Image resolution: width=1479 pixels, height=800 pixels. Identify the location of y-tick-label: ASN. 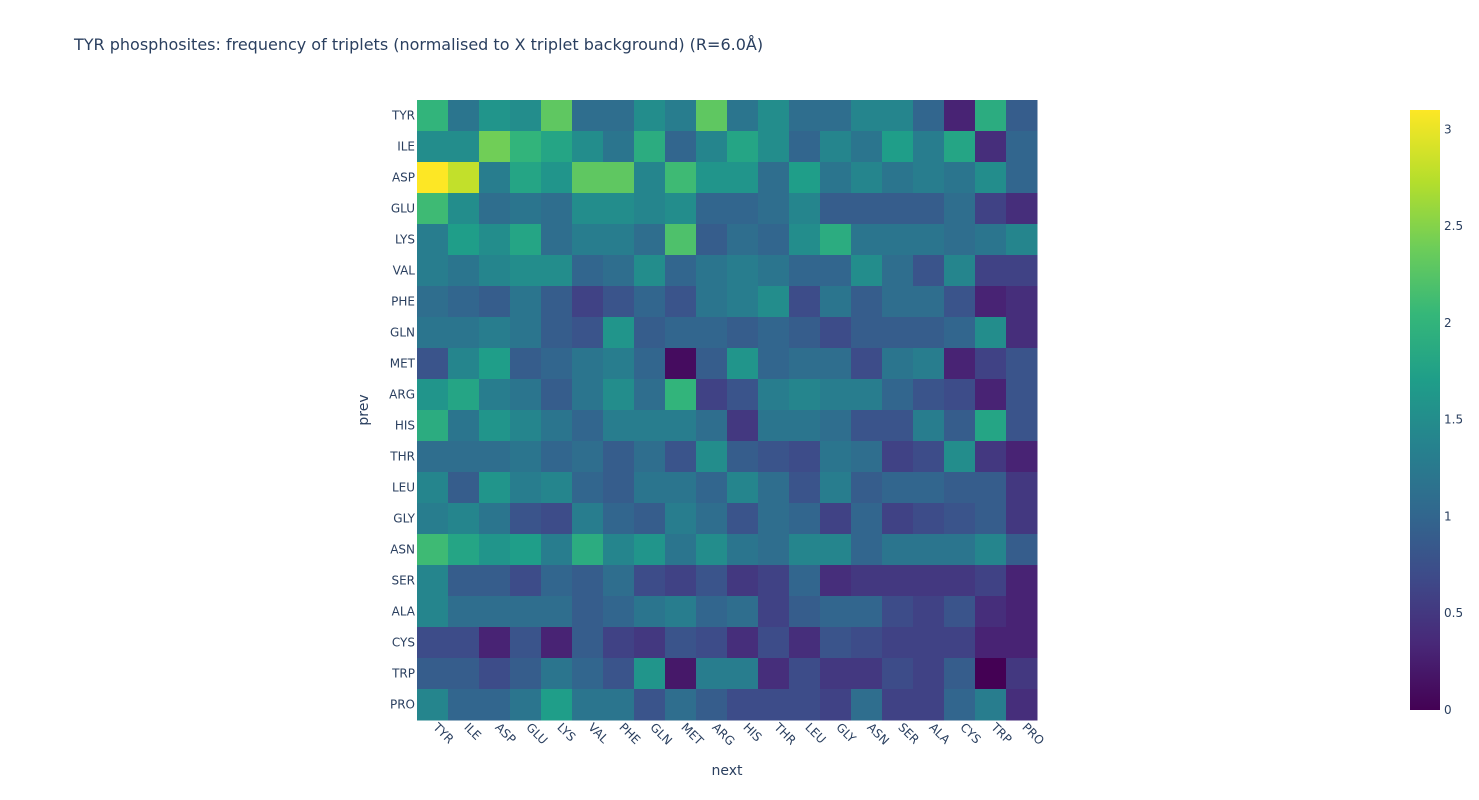
(402, 550).